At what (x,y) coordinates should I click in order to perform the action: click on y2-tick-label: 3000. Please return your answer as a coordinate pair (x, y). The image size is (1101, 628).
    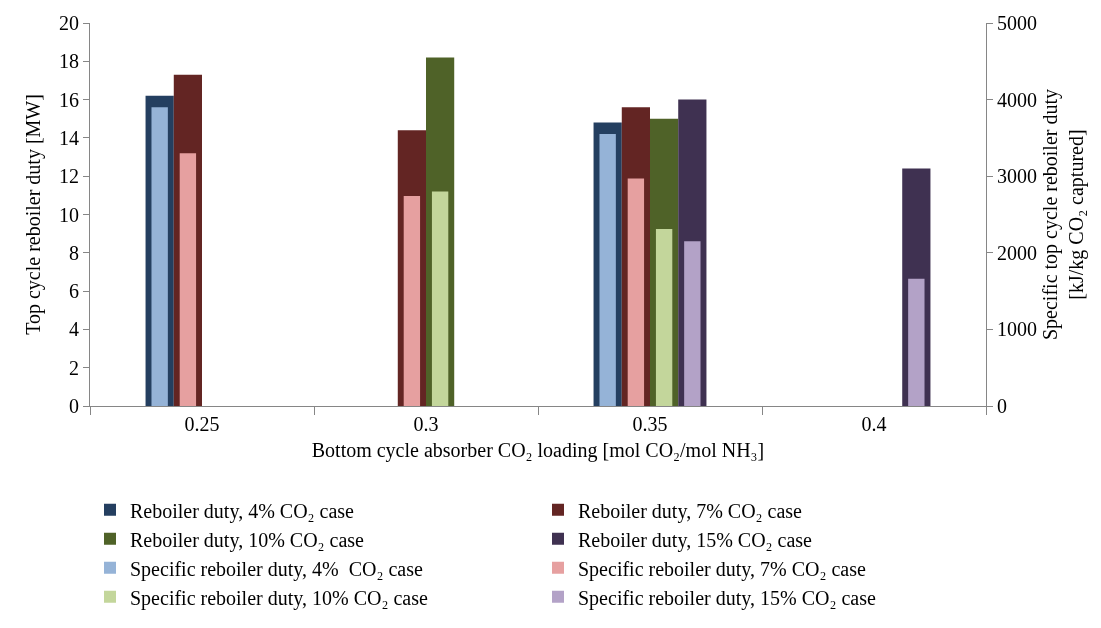
    Looking at the image, I should click on (1017, 176).